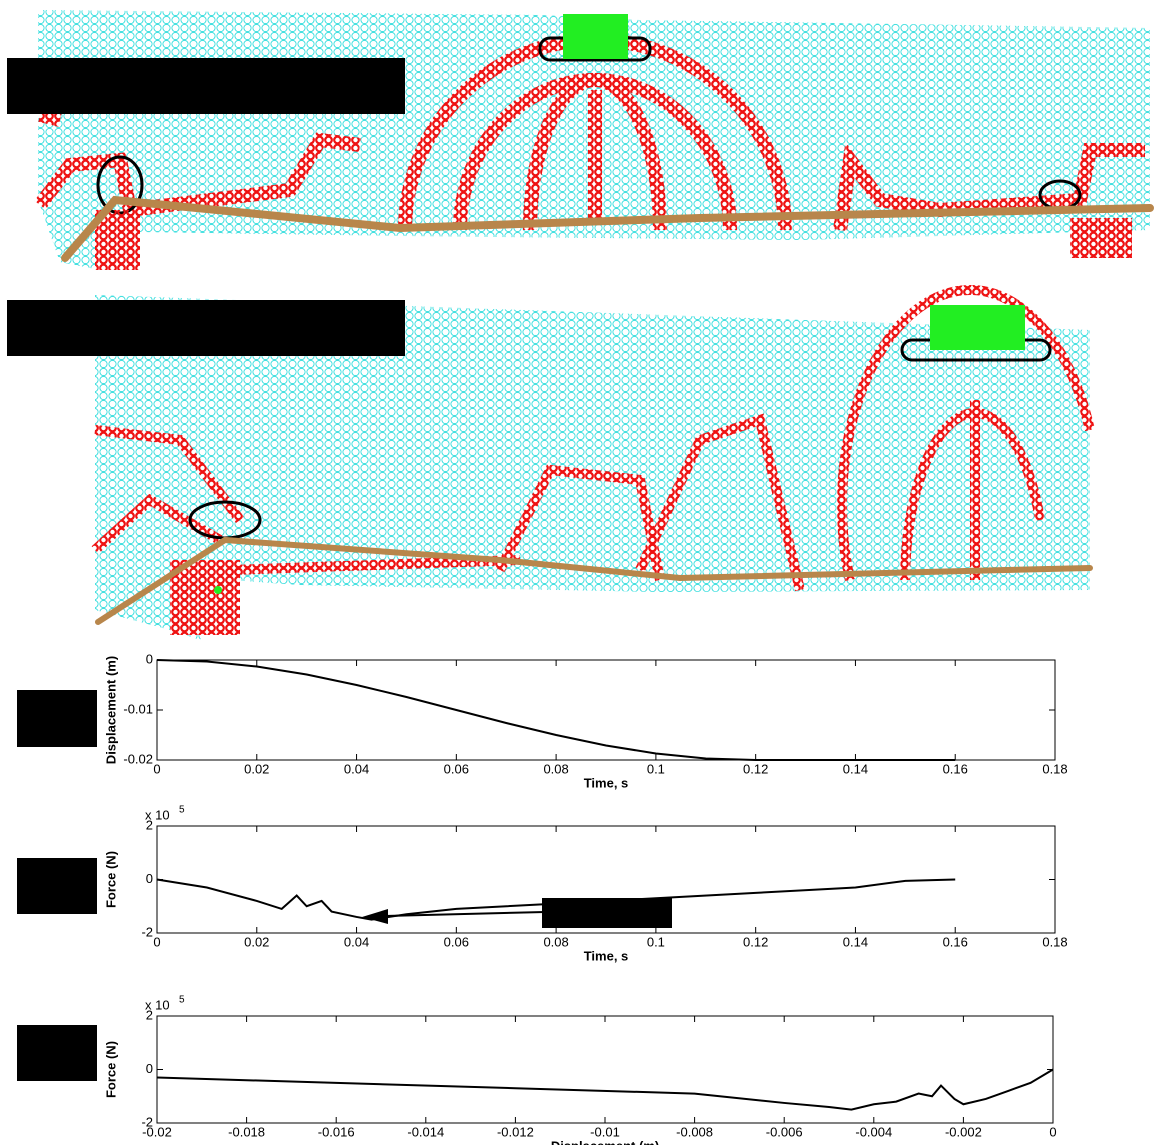  I want to click on y-tick-label: -0.01, so click(138, 708).